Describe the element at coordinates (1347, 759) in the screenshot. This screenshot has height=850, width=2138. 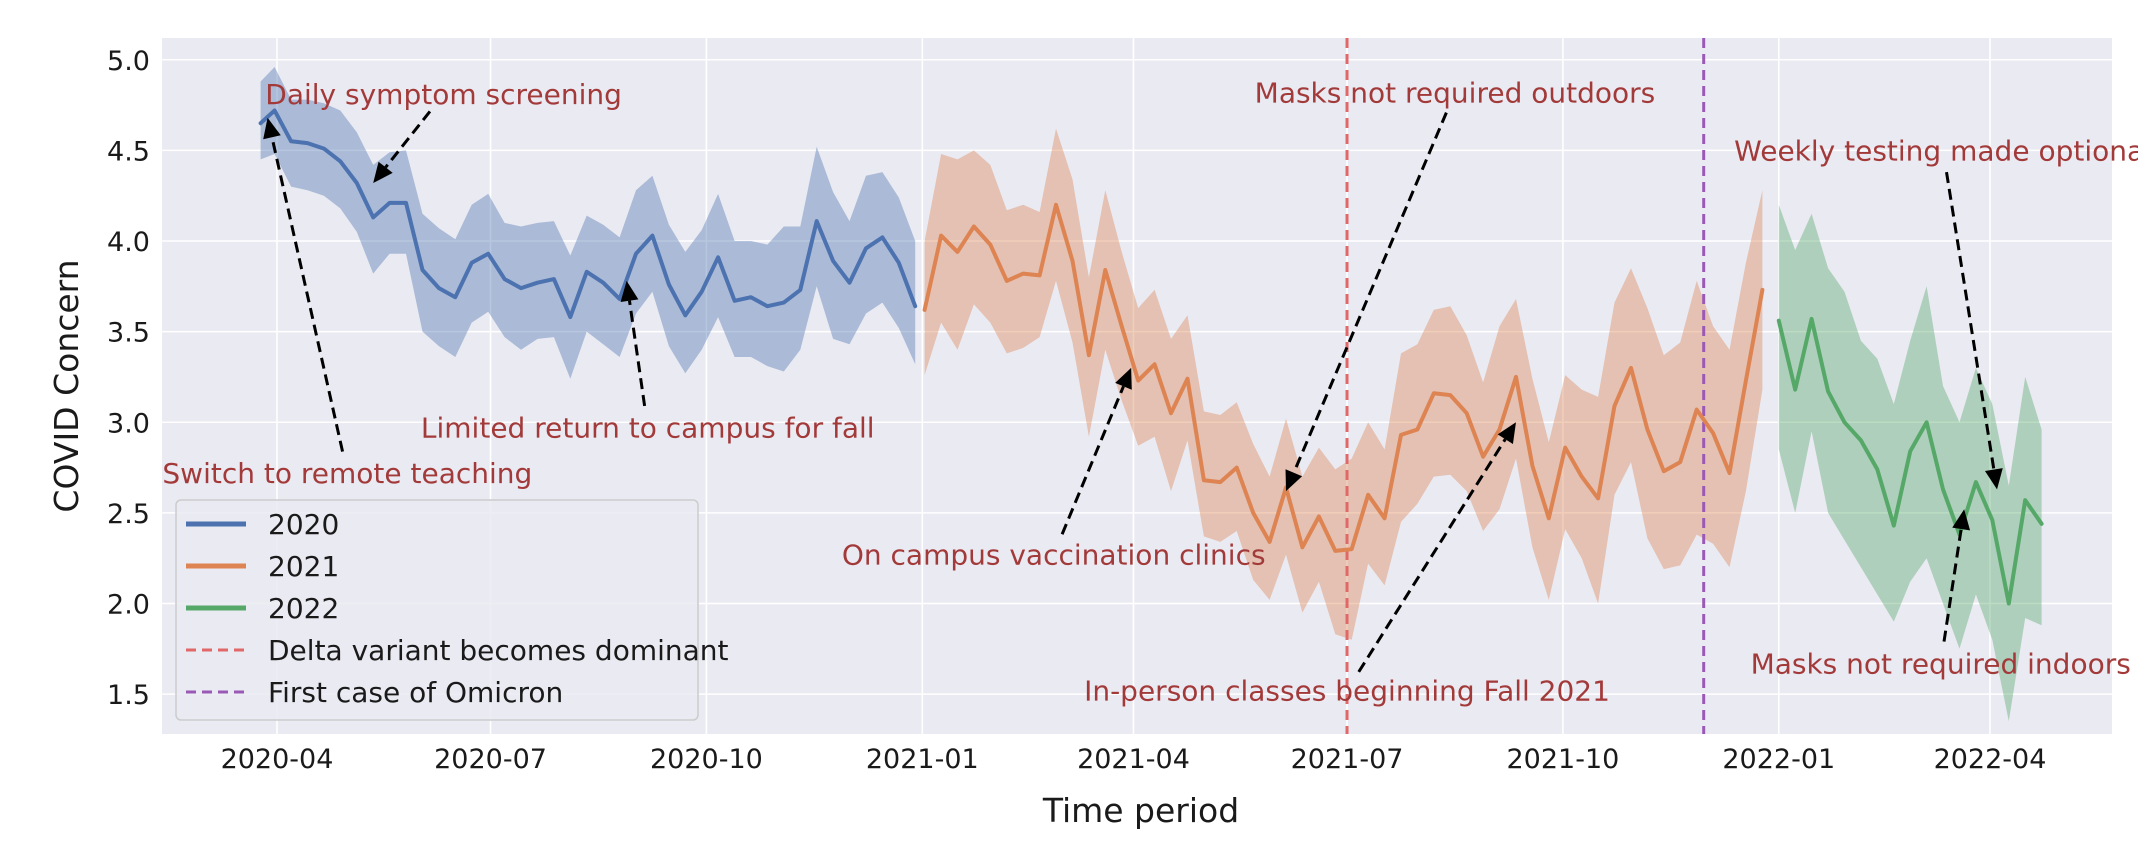
I see `x-tick-label: 2021-07` at that location.